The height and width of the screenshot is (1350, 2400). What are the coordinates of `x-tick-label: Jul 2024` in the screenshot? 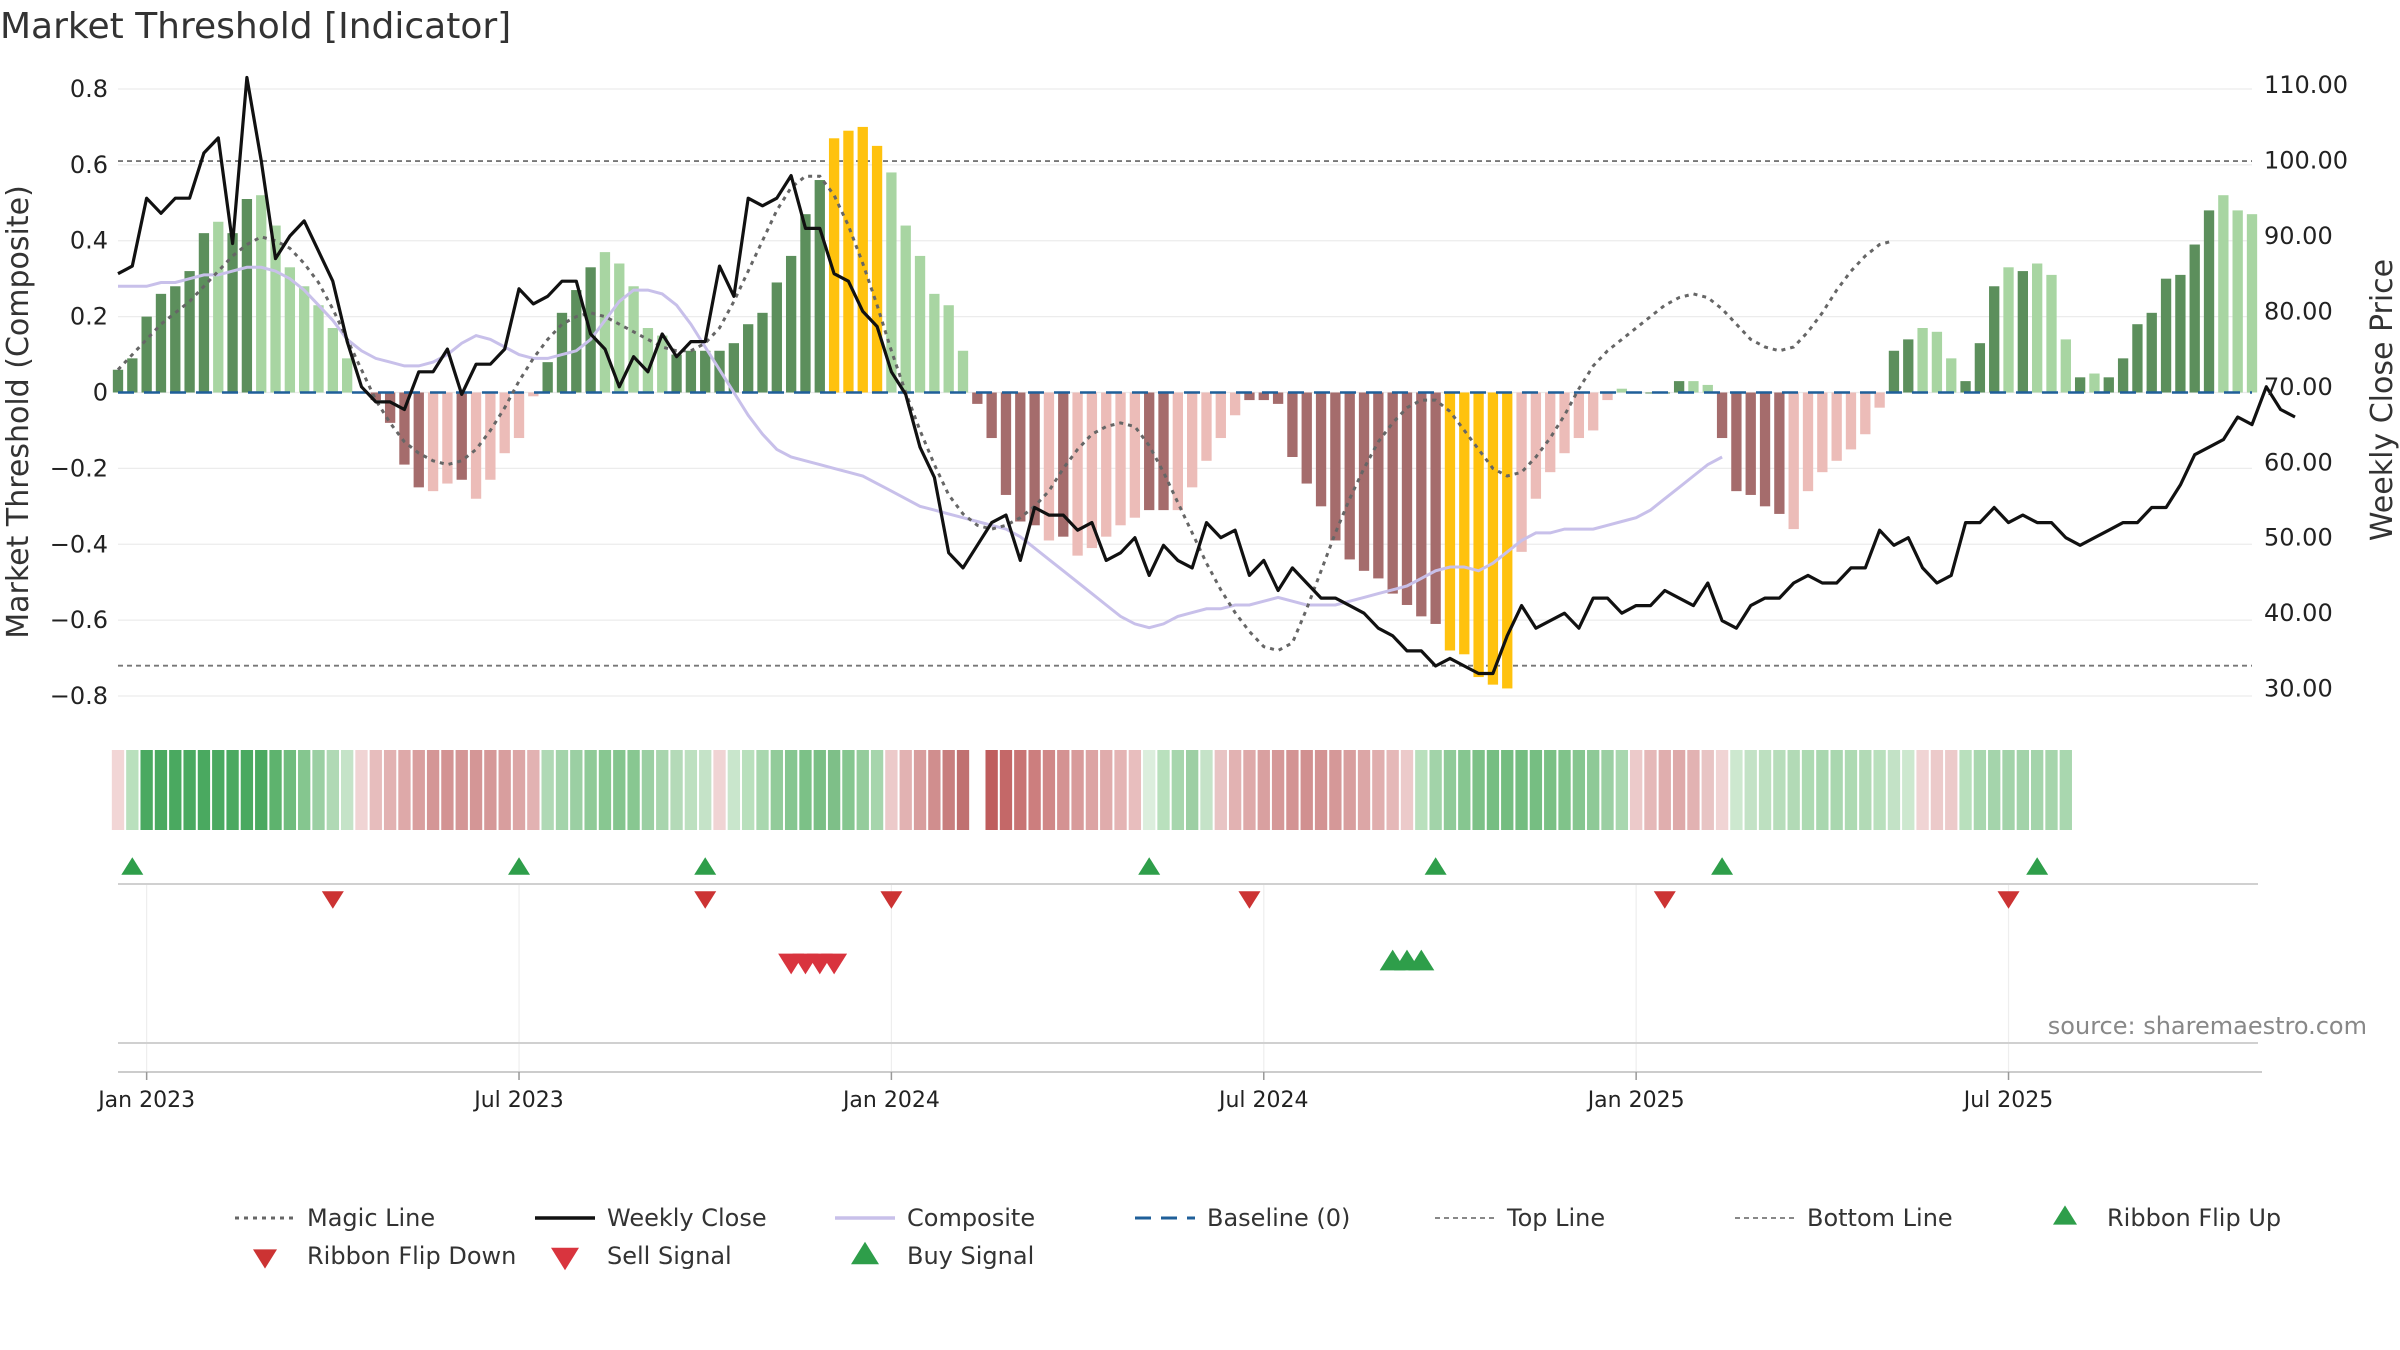 It's located at (1263, 1100).